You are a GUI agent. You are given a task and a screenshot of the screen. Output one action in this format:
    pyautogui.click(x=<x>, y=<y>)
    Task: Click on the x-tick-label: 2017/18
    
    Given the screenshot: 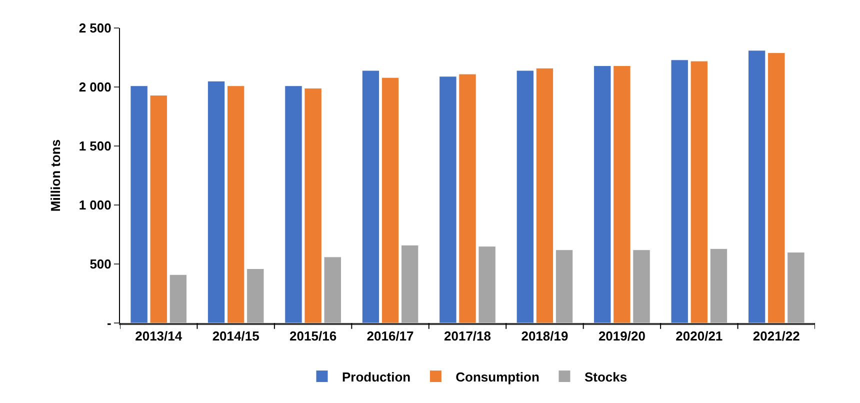 What is the action you would take?
    pyautogui.click(x=467, y=336)
    